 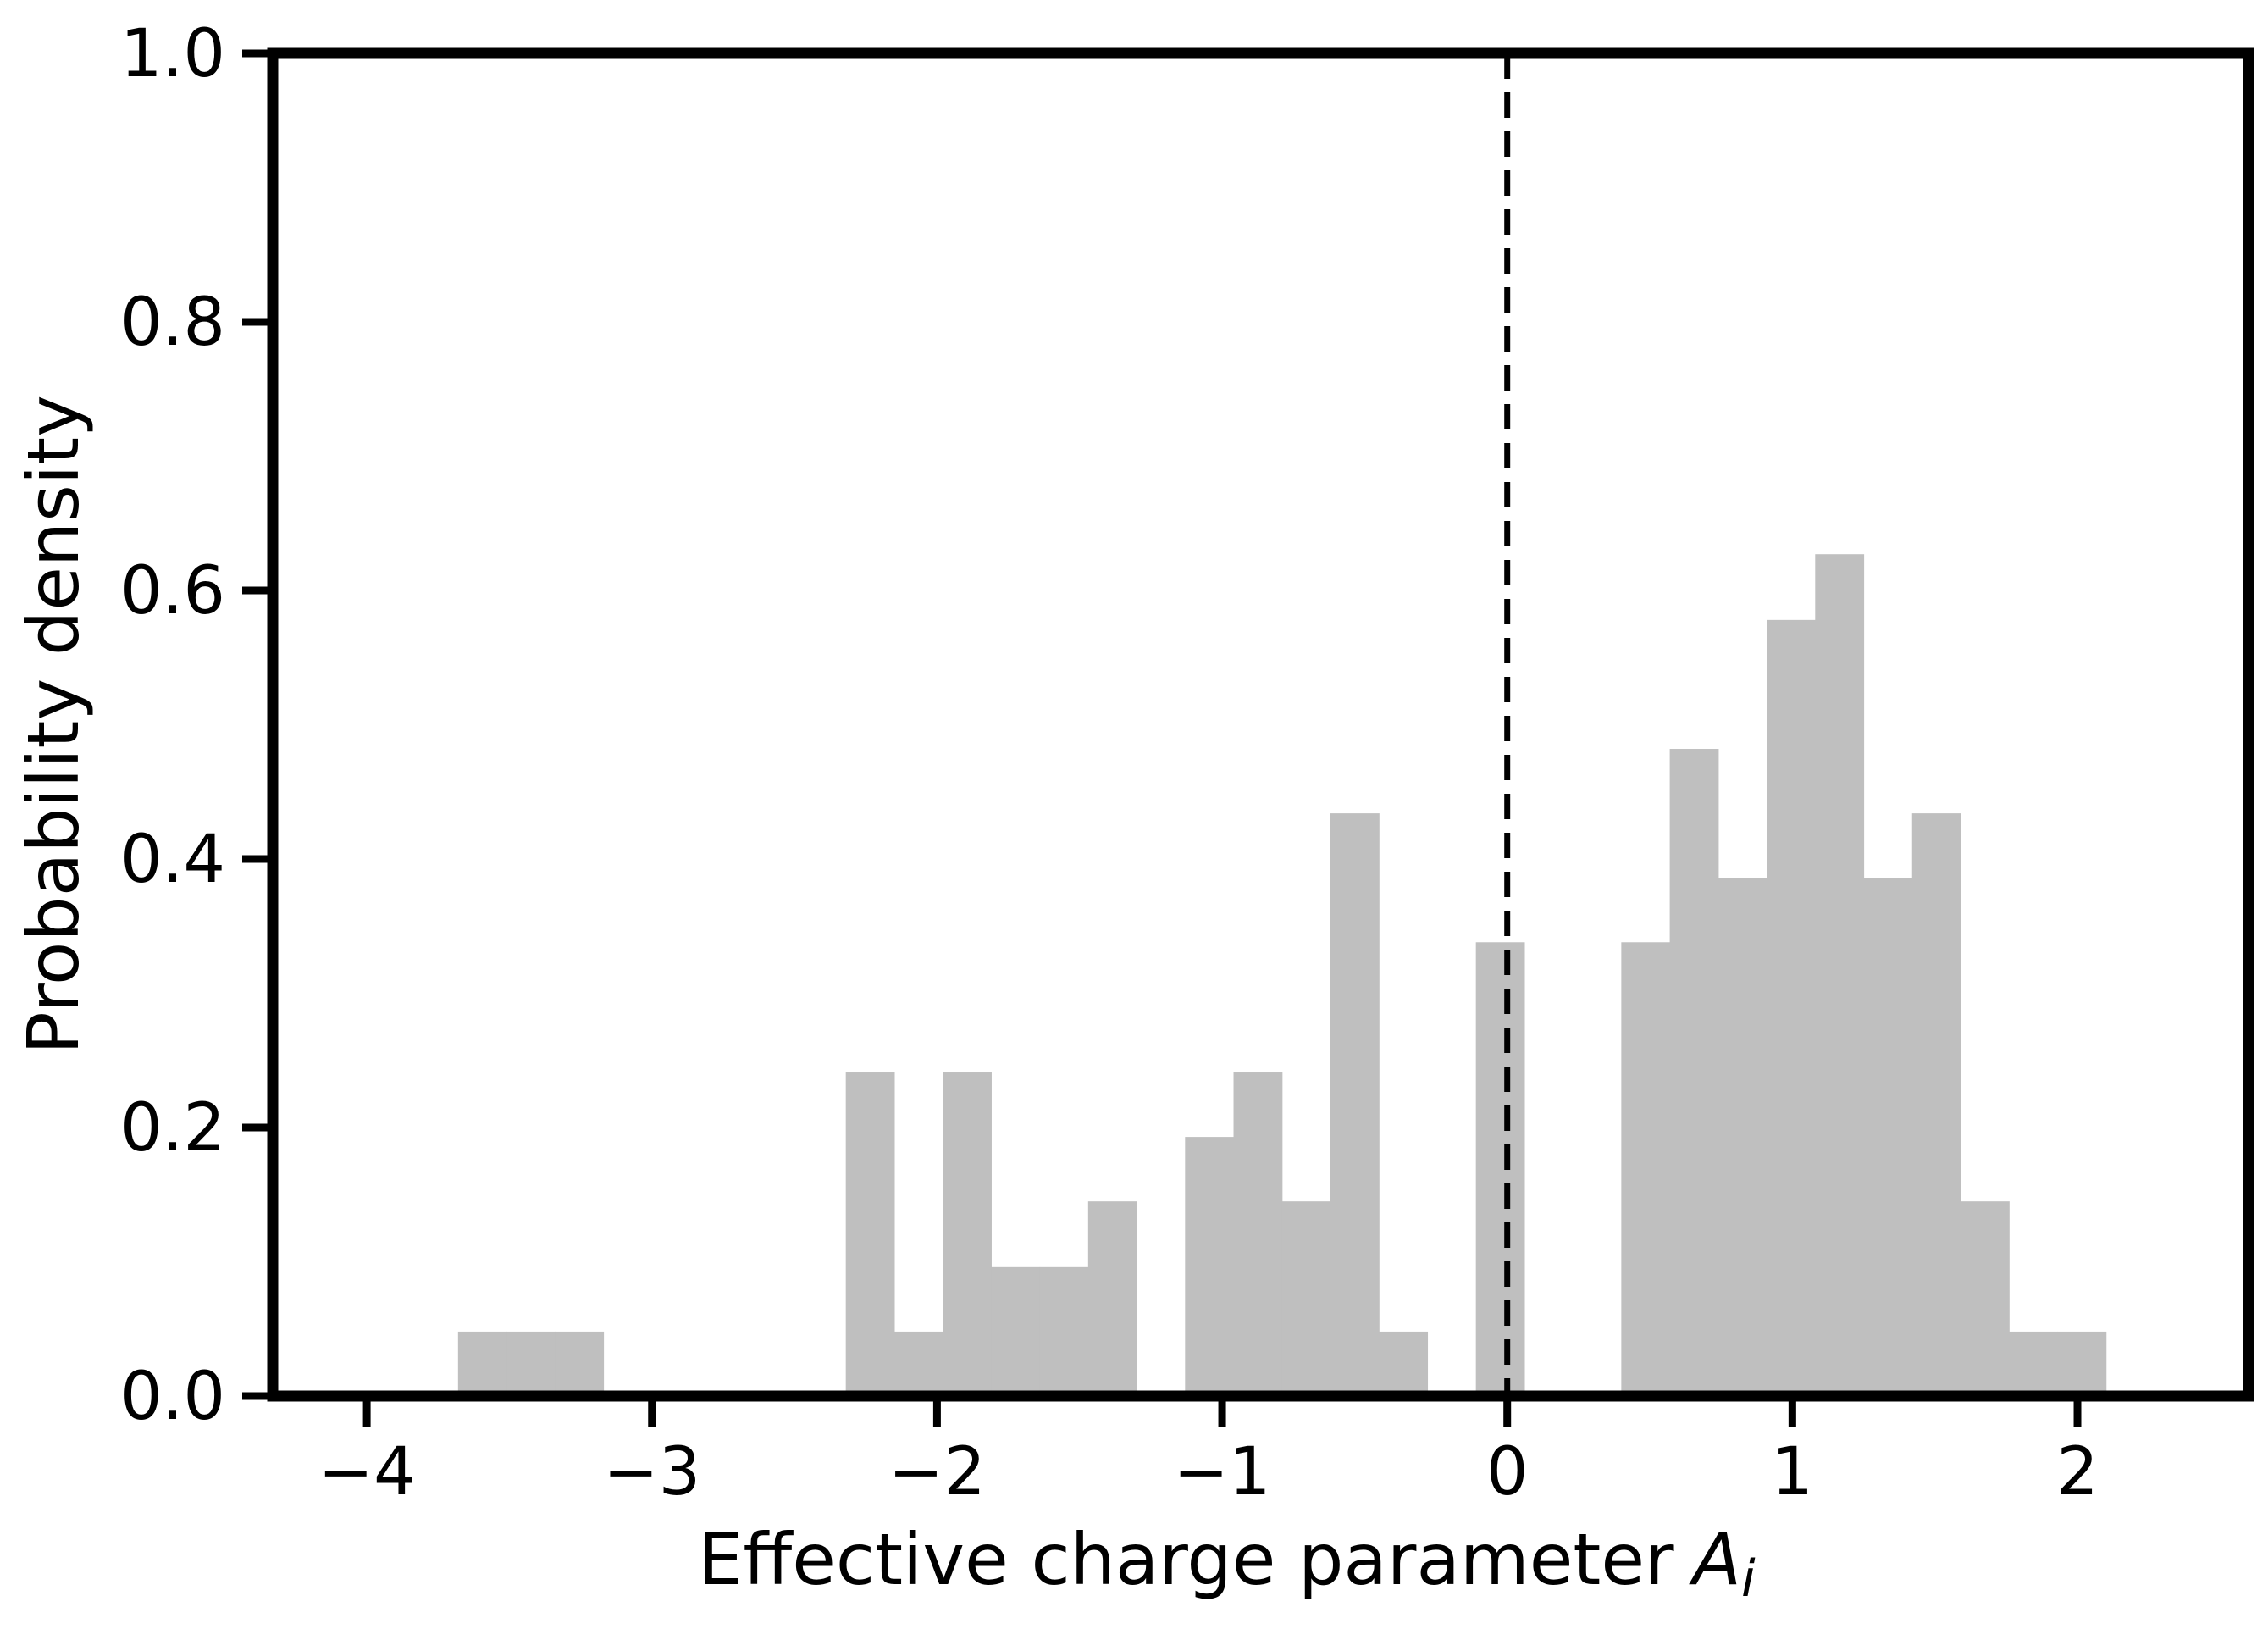 I want to click on y-tick-label: 0.2, so click(x=173, y=1128).